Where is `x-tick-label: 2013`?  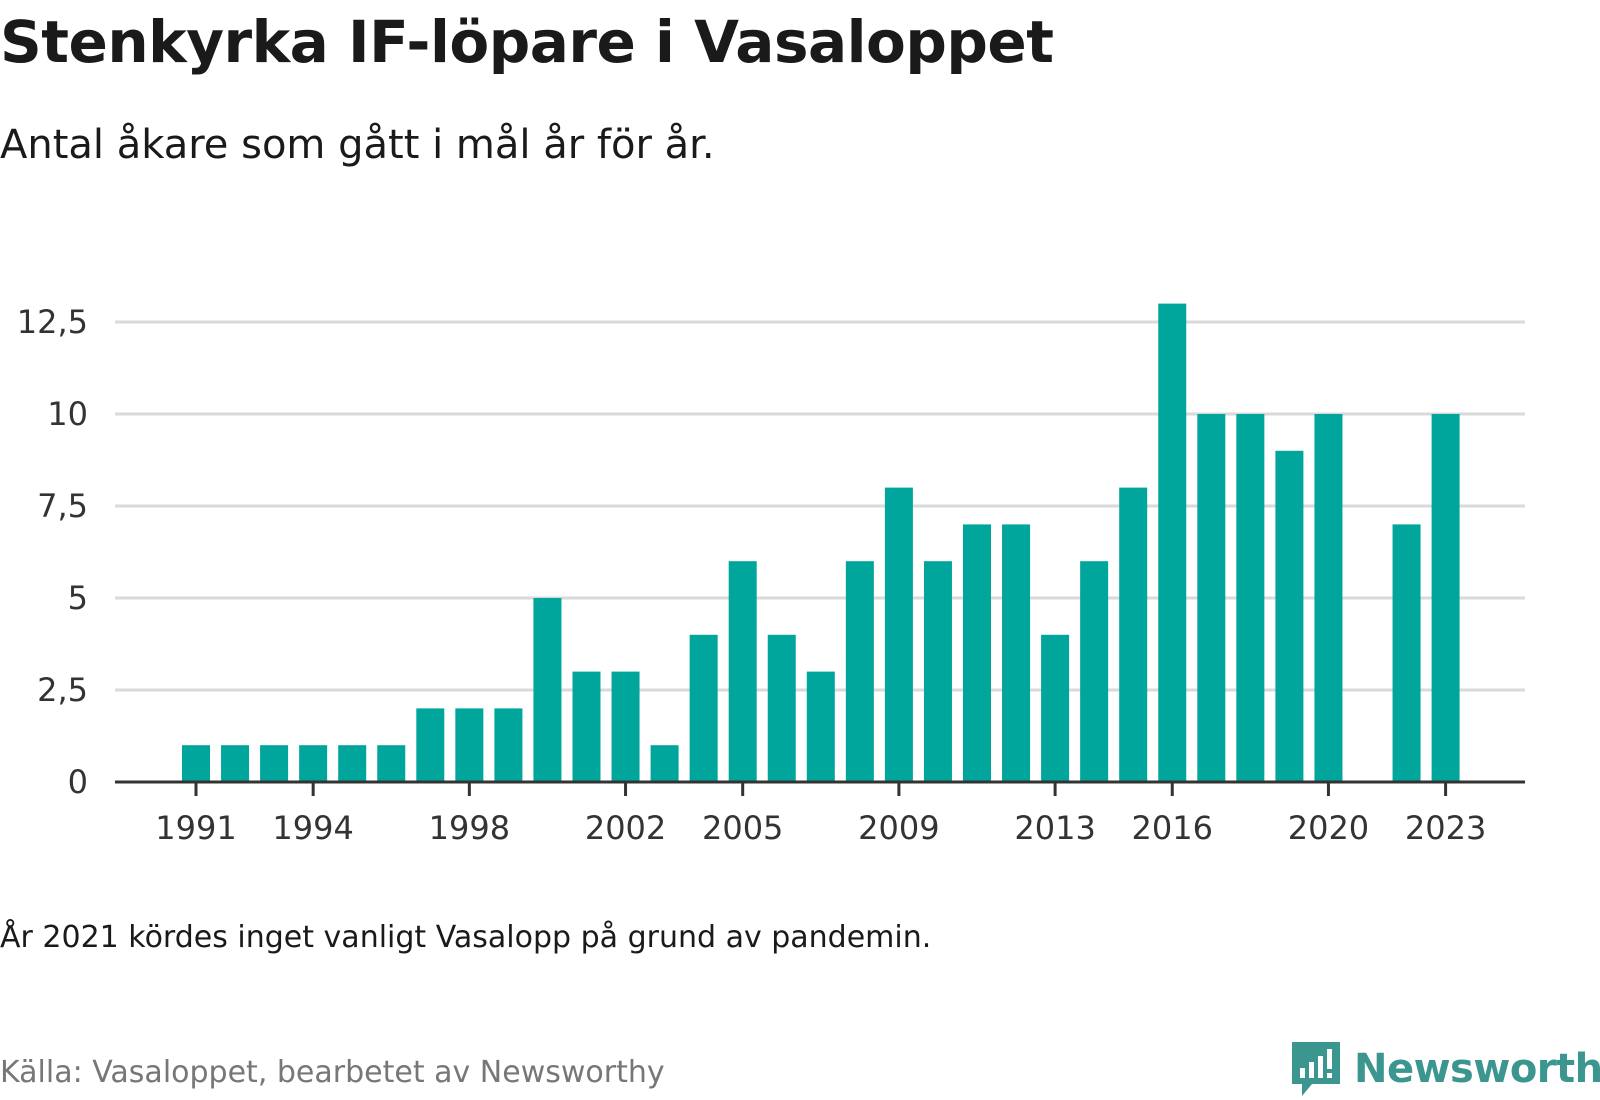 x-tick-label: 2013 is located at coordinates (1054, 828).